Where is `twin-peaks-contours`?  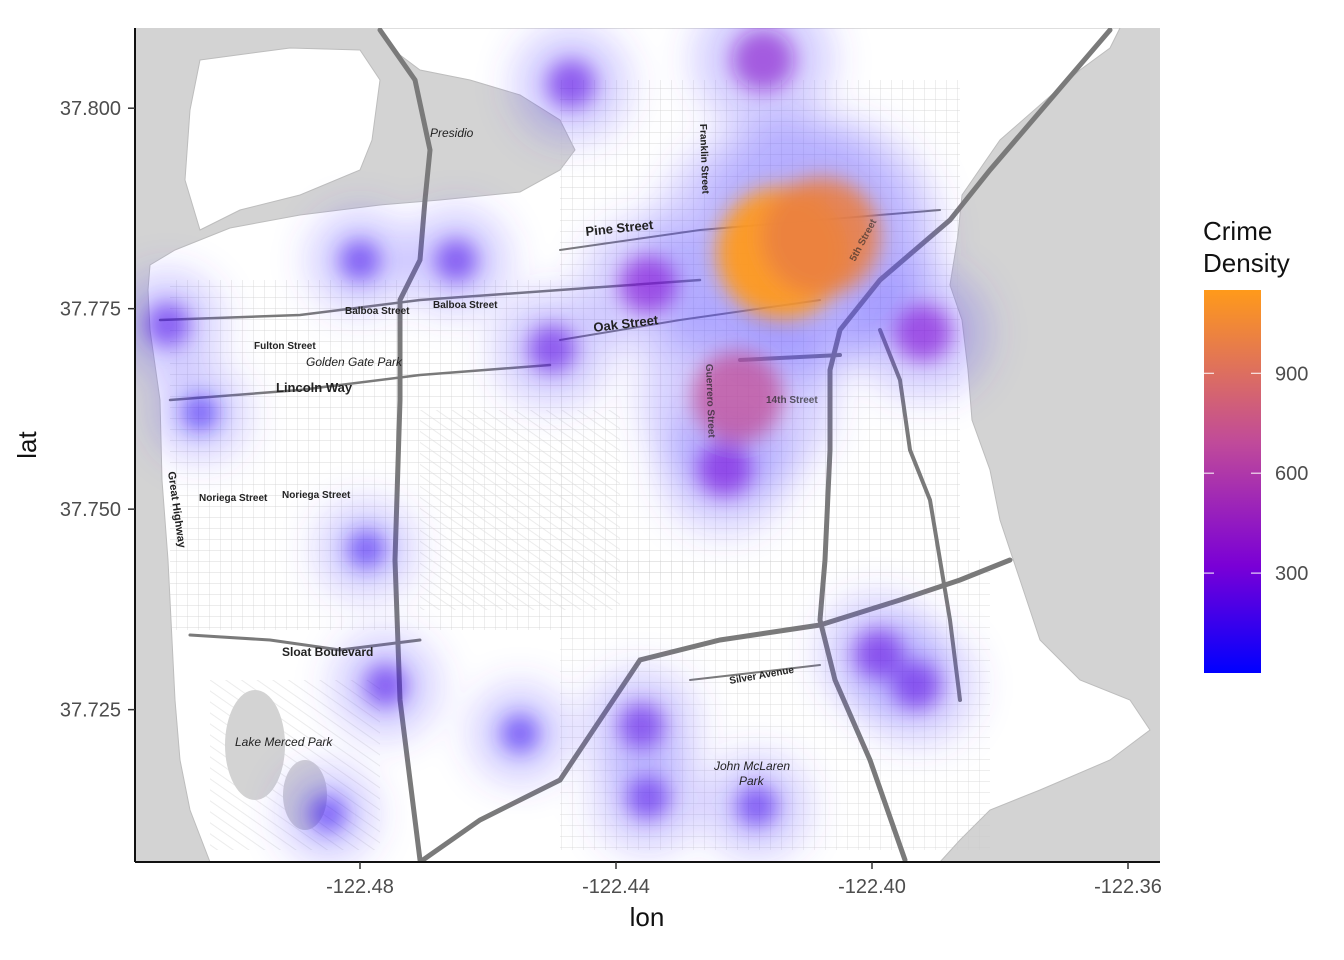 twin-peaks-contours is located at coordinates (520, 510).